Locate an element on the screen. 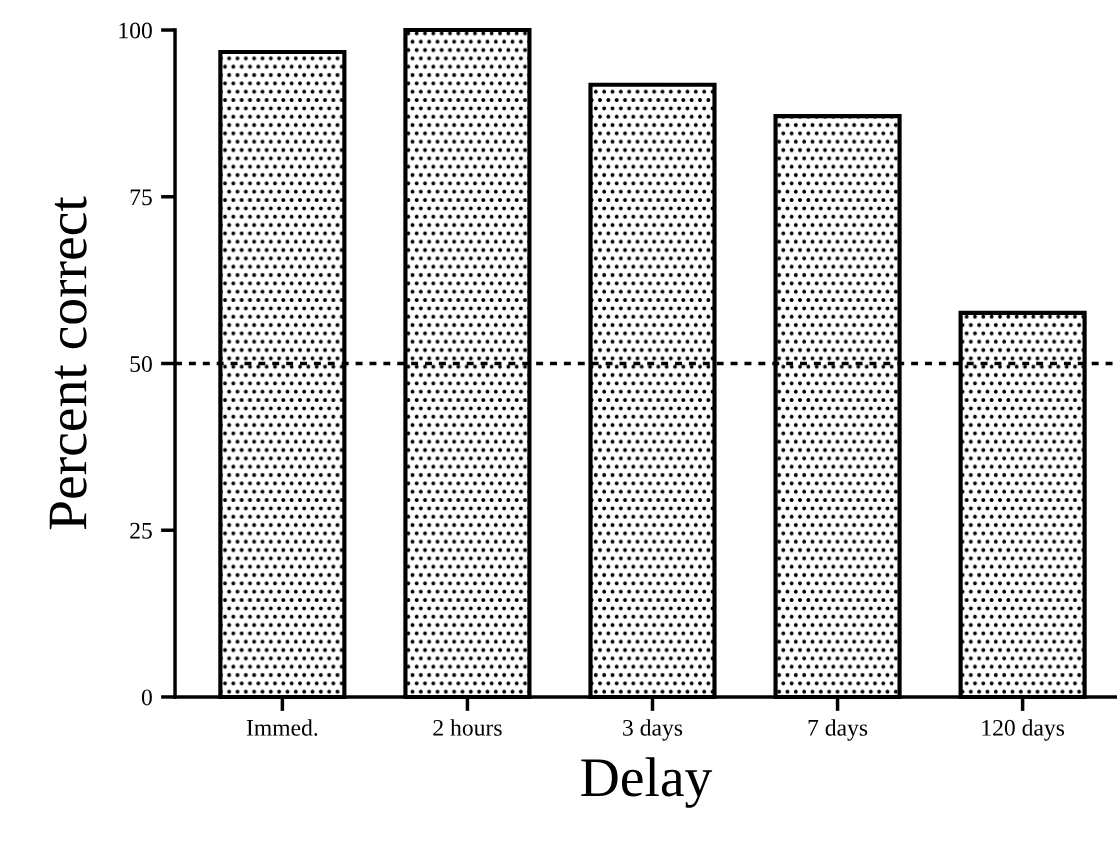 This screenshot has height=863, width=1117. y-tick-label: 25 is located at coordinates (141, 530).